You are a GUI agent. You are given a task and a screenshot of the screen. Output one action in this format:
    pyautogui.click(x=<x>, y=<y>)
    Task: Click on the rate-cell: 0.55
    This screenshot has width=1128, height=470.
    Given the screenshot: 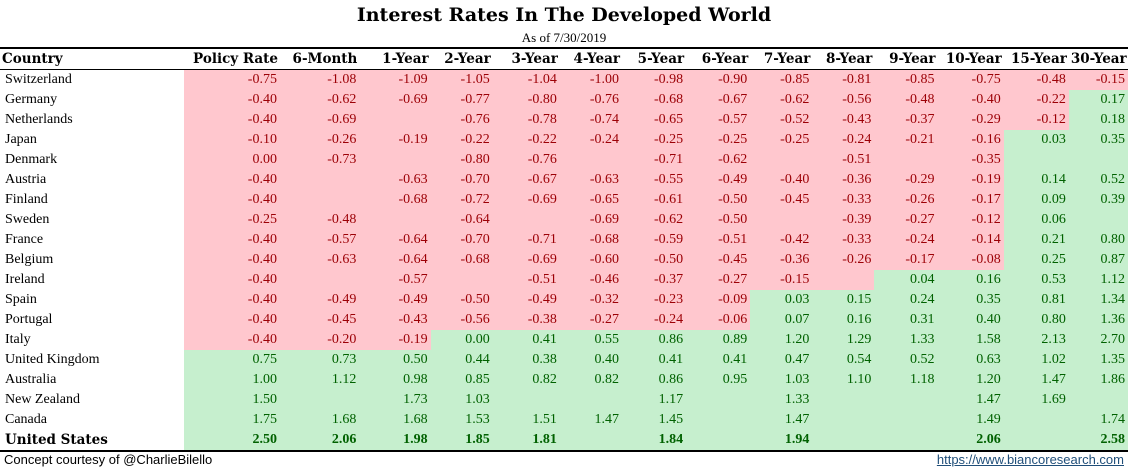 What is the action you would take?
    pyautogui.click(x=590, y=340)
    